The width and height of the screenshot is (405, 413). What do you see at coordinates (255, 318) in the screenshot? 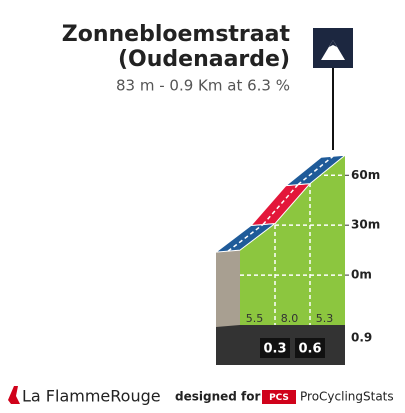
I see `gradient-label: 5.5` at bounding box center [255, 318].